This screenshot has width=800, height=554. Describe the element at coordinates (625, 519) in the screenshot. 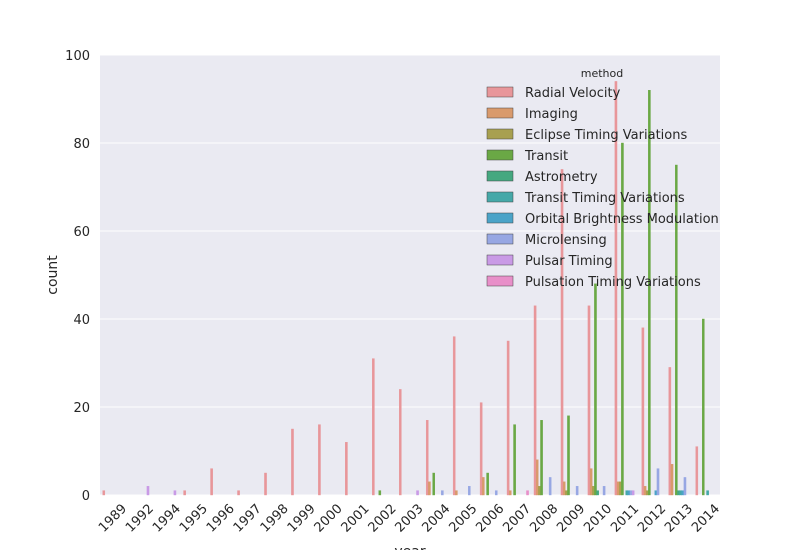

I see `x-tick-label: 2011` at that location.